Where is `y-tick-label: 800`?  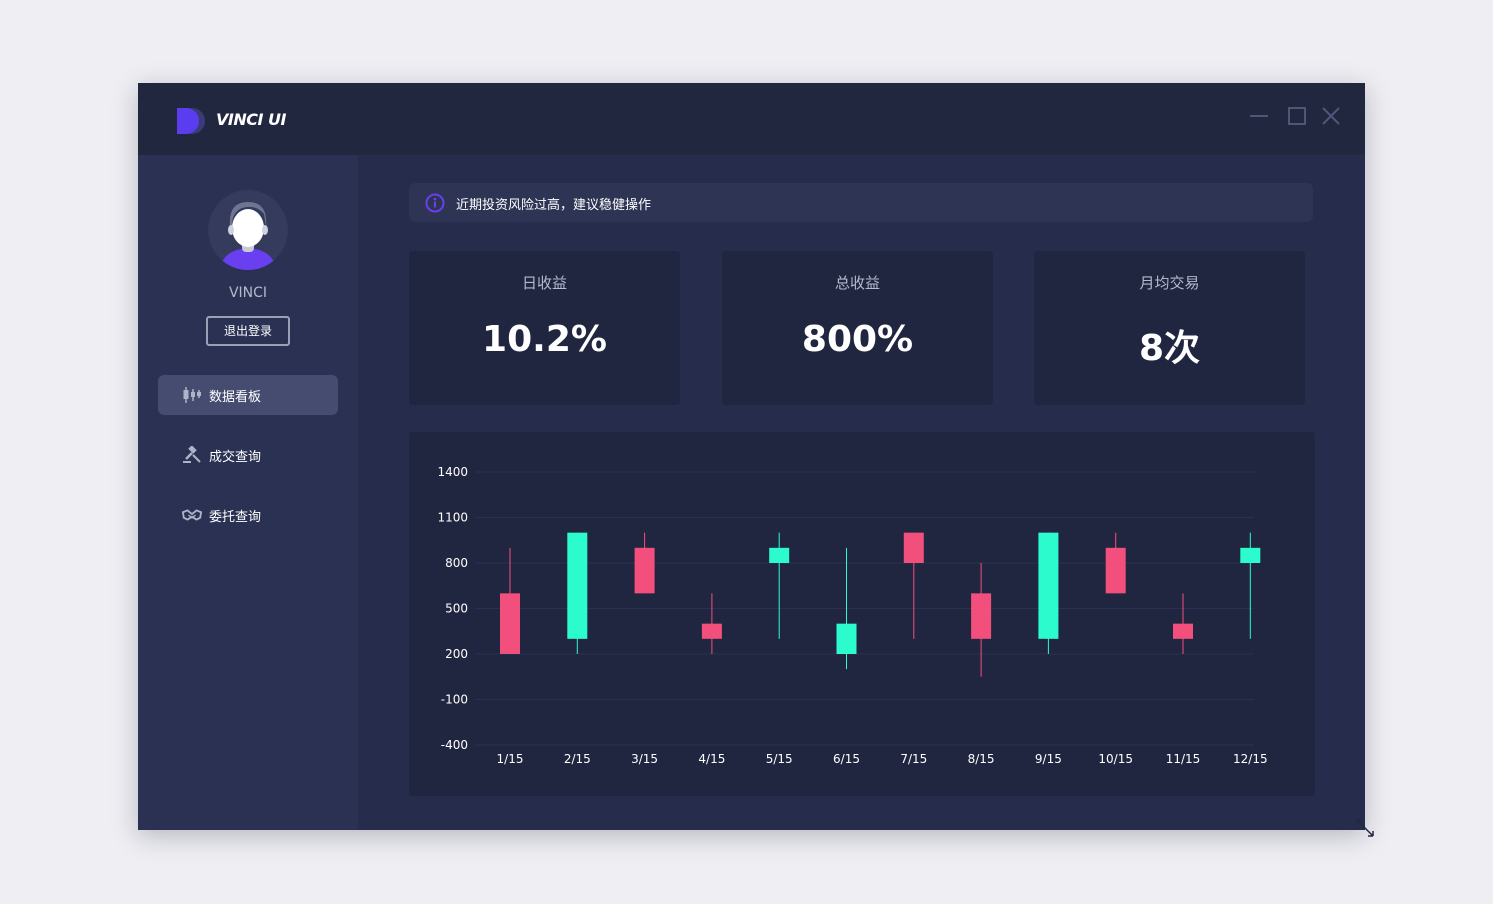
y-tick-label: 800 is located at coordinates (456, 563).